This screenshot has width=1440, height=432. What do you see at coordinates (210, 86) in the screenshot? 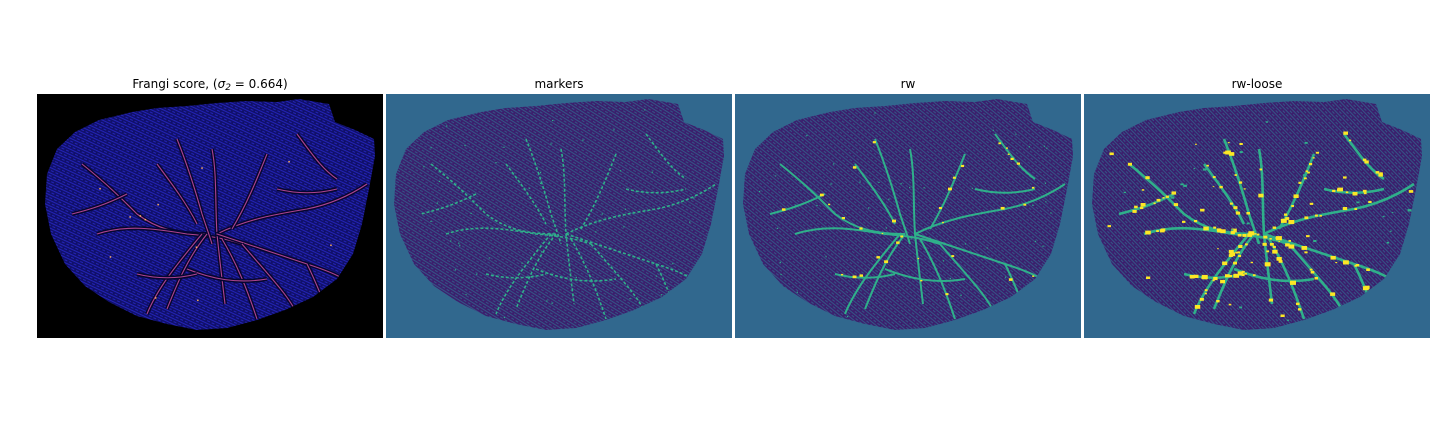
I see `panel-title-frangi: Frangi score, (σ2 = 0.664)` at bounding box center [210, 86].